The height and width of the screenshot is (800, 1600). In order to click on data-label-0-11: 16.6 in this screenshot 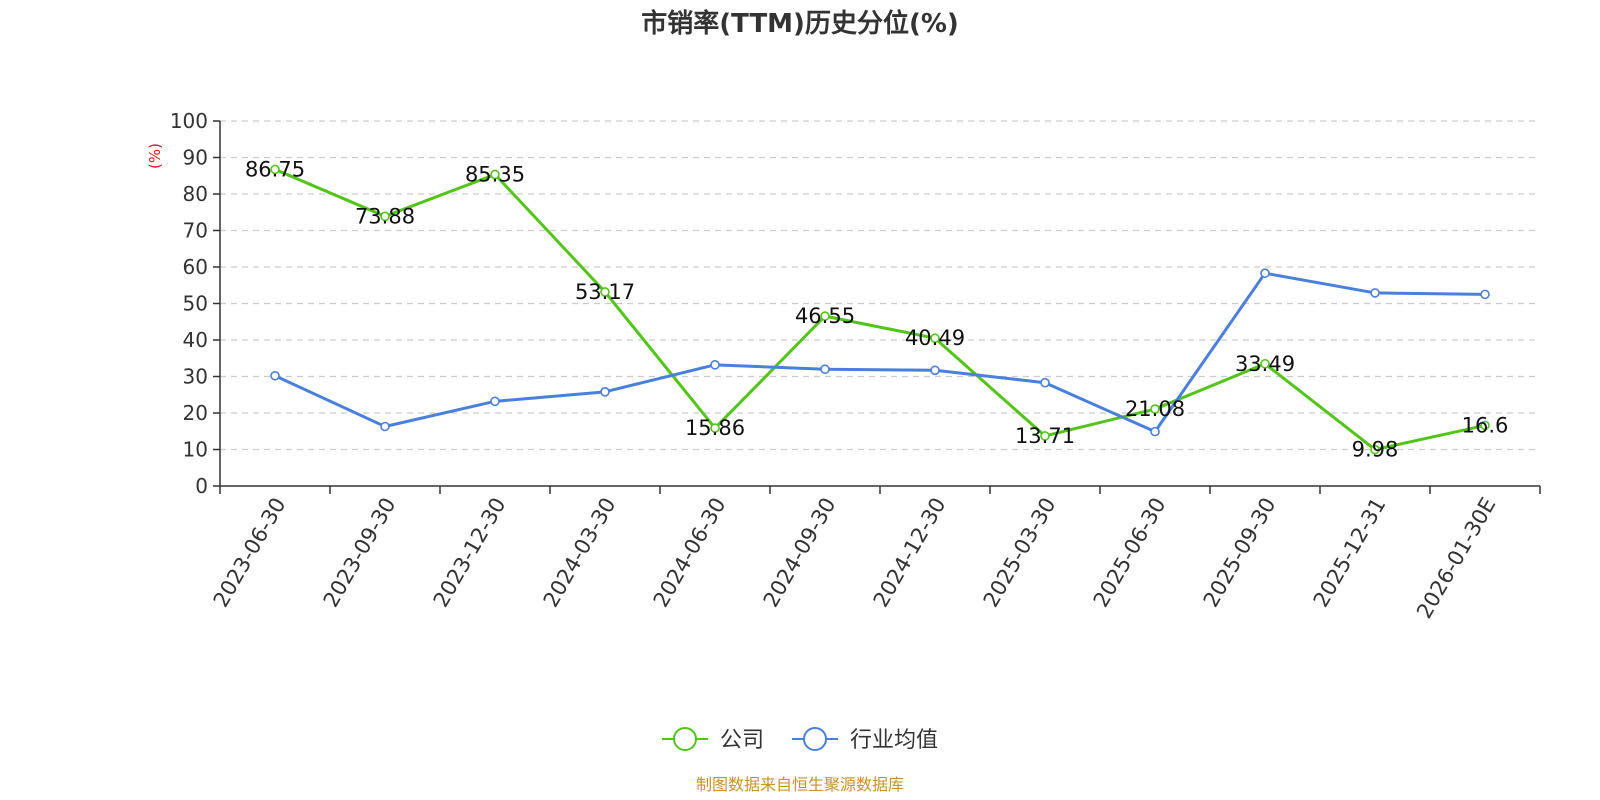, I will do `click(1485, 425)`.